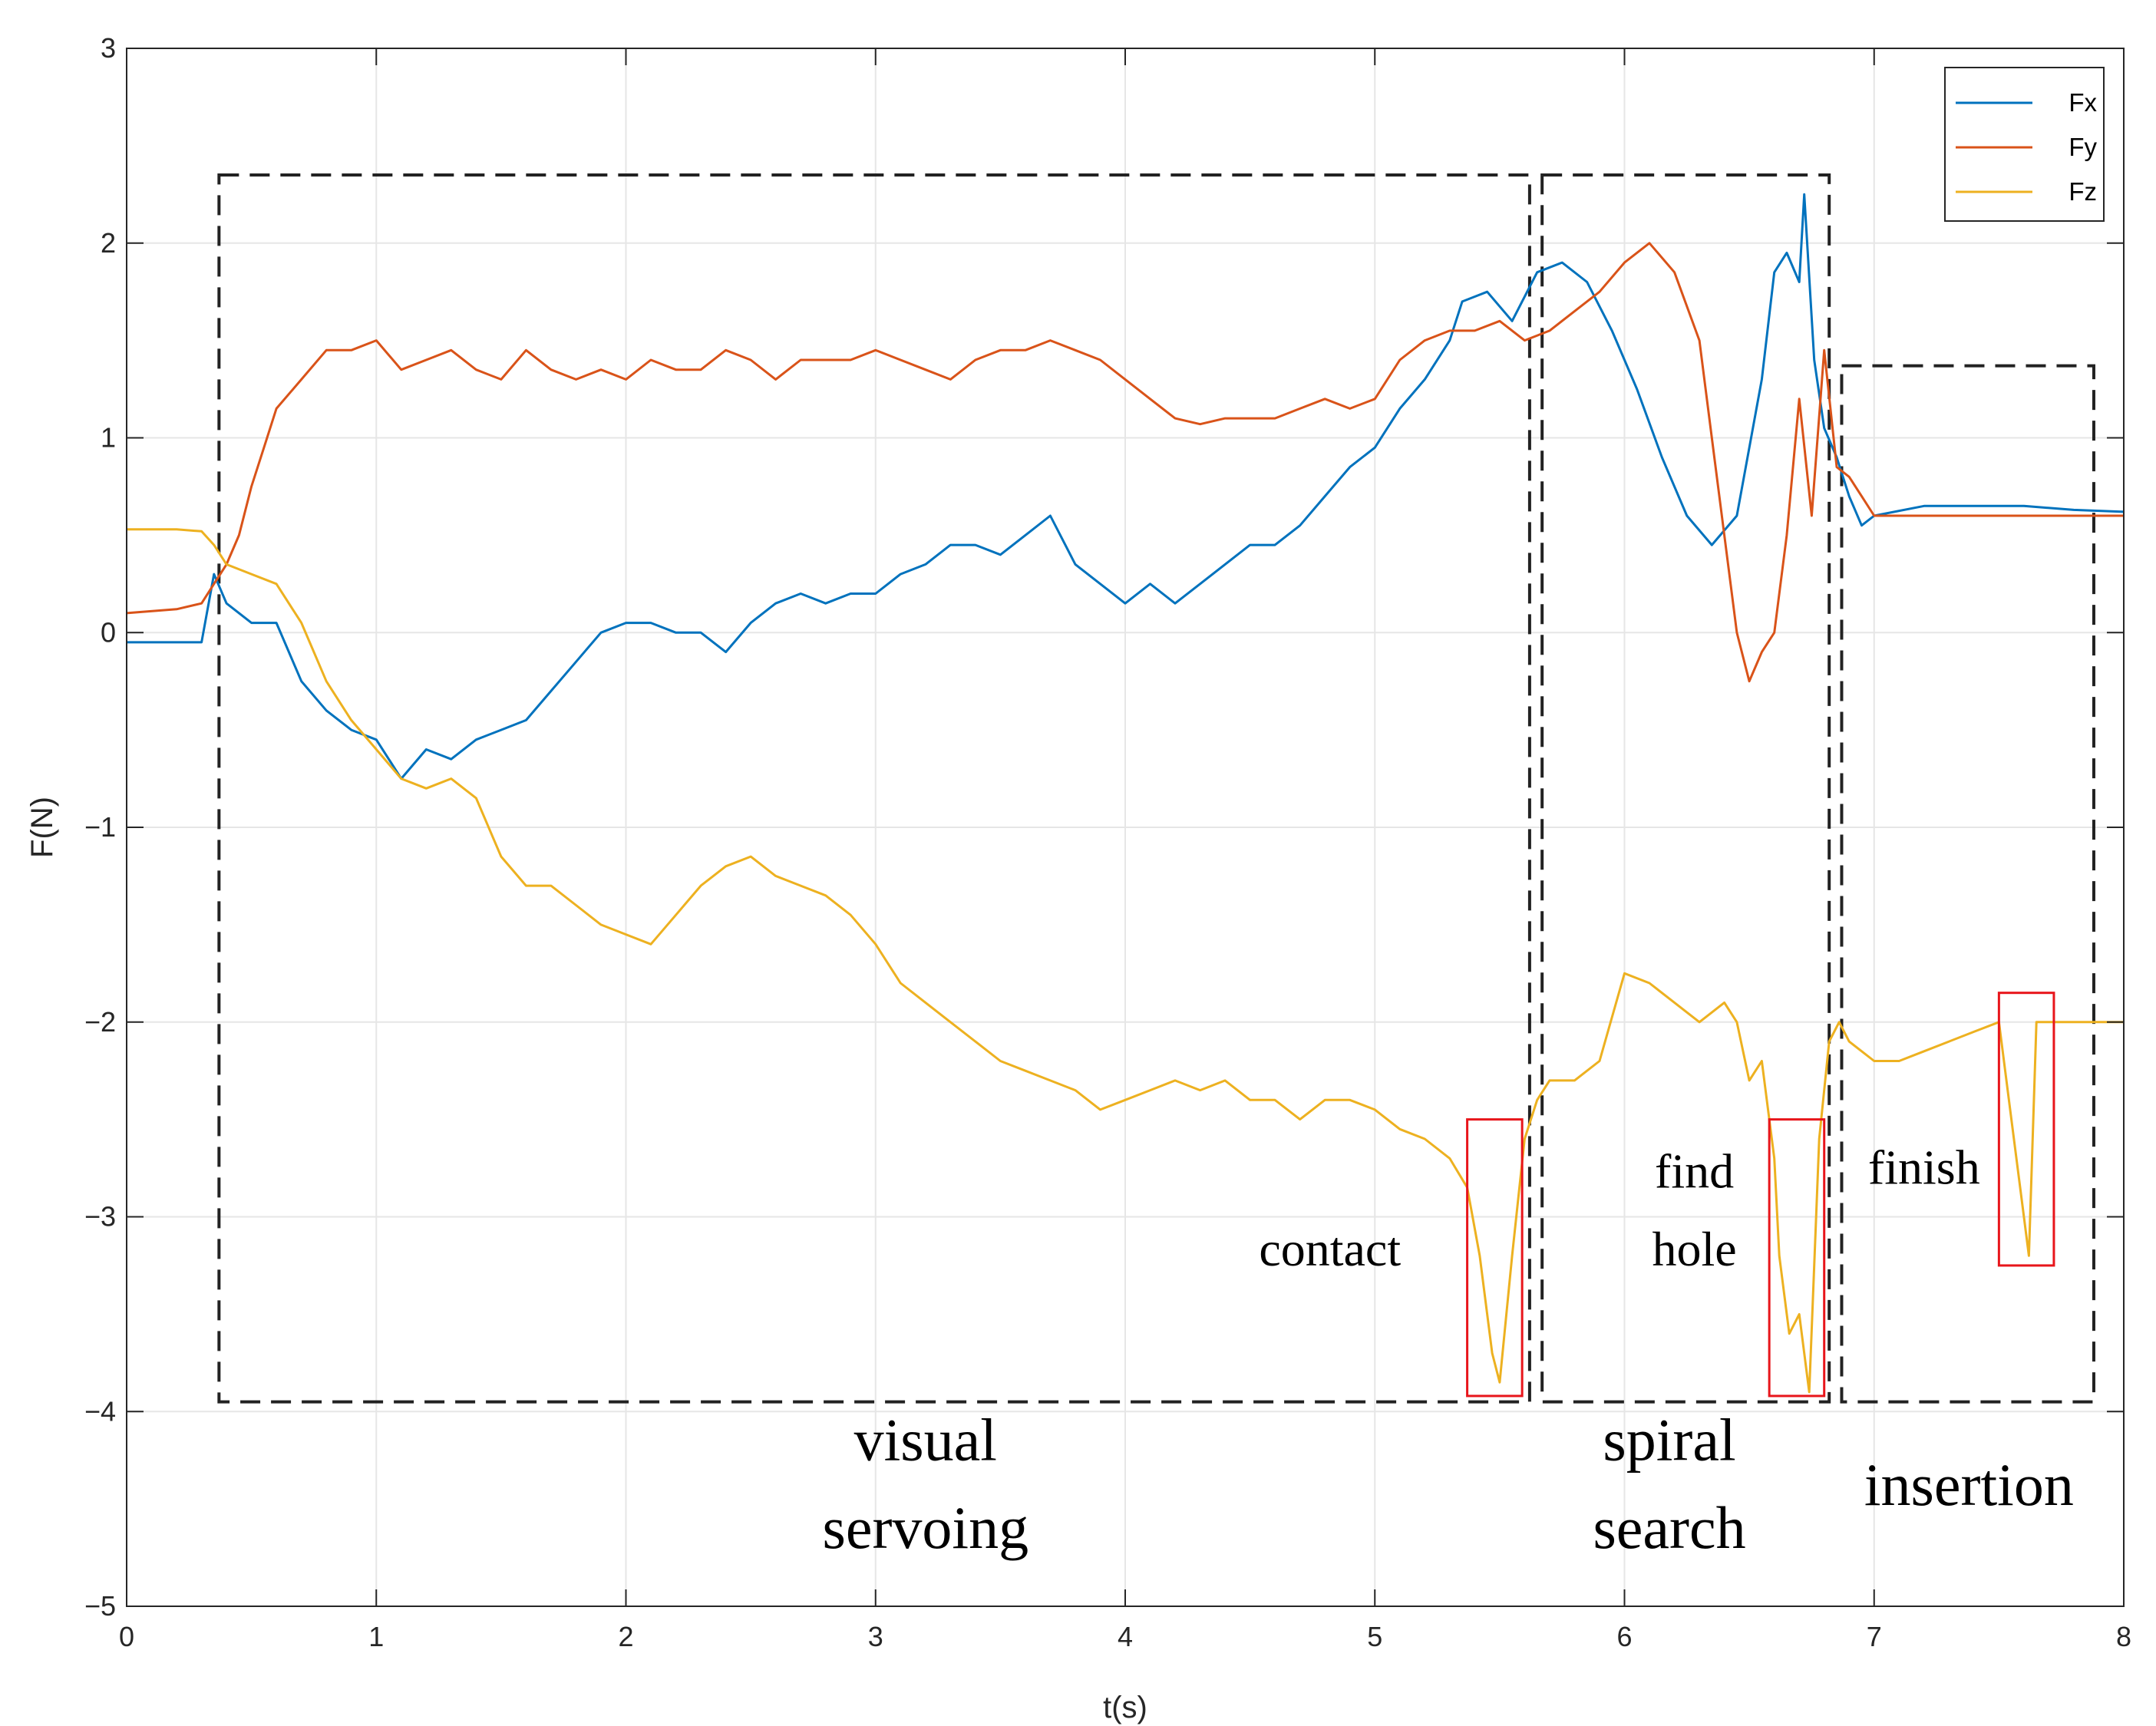 The height and width of the screenshot is (1726, 2156). I want to click on event-label: hole, so click(1694, 1249).